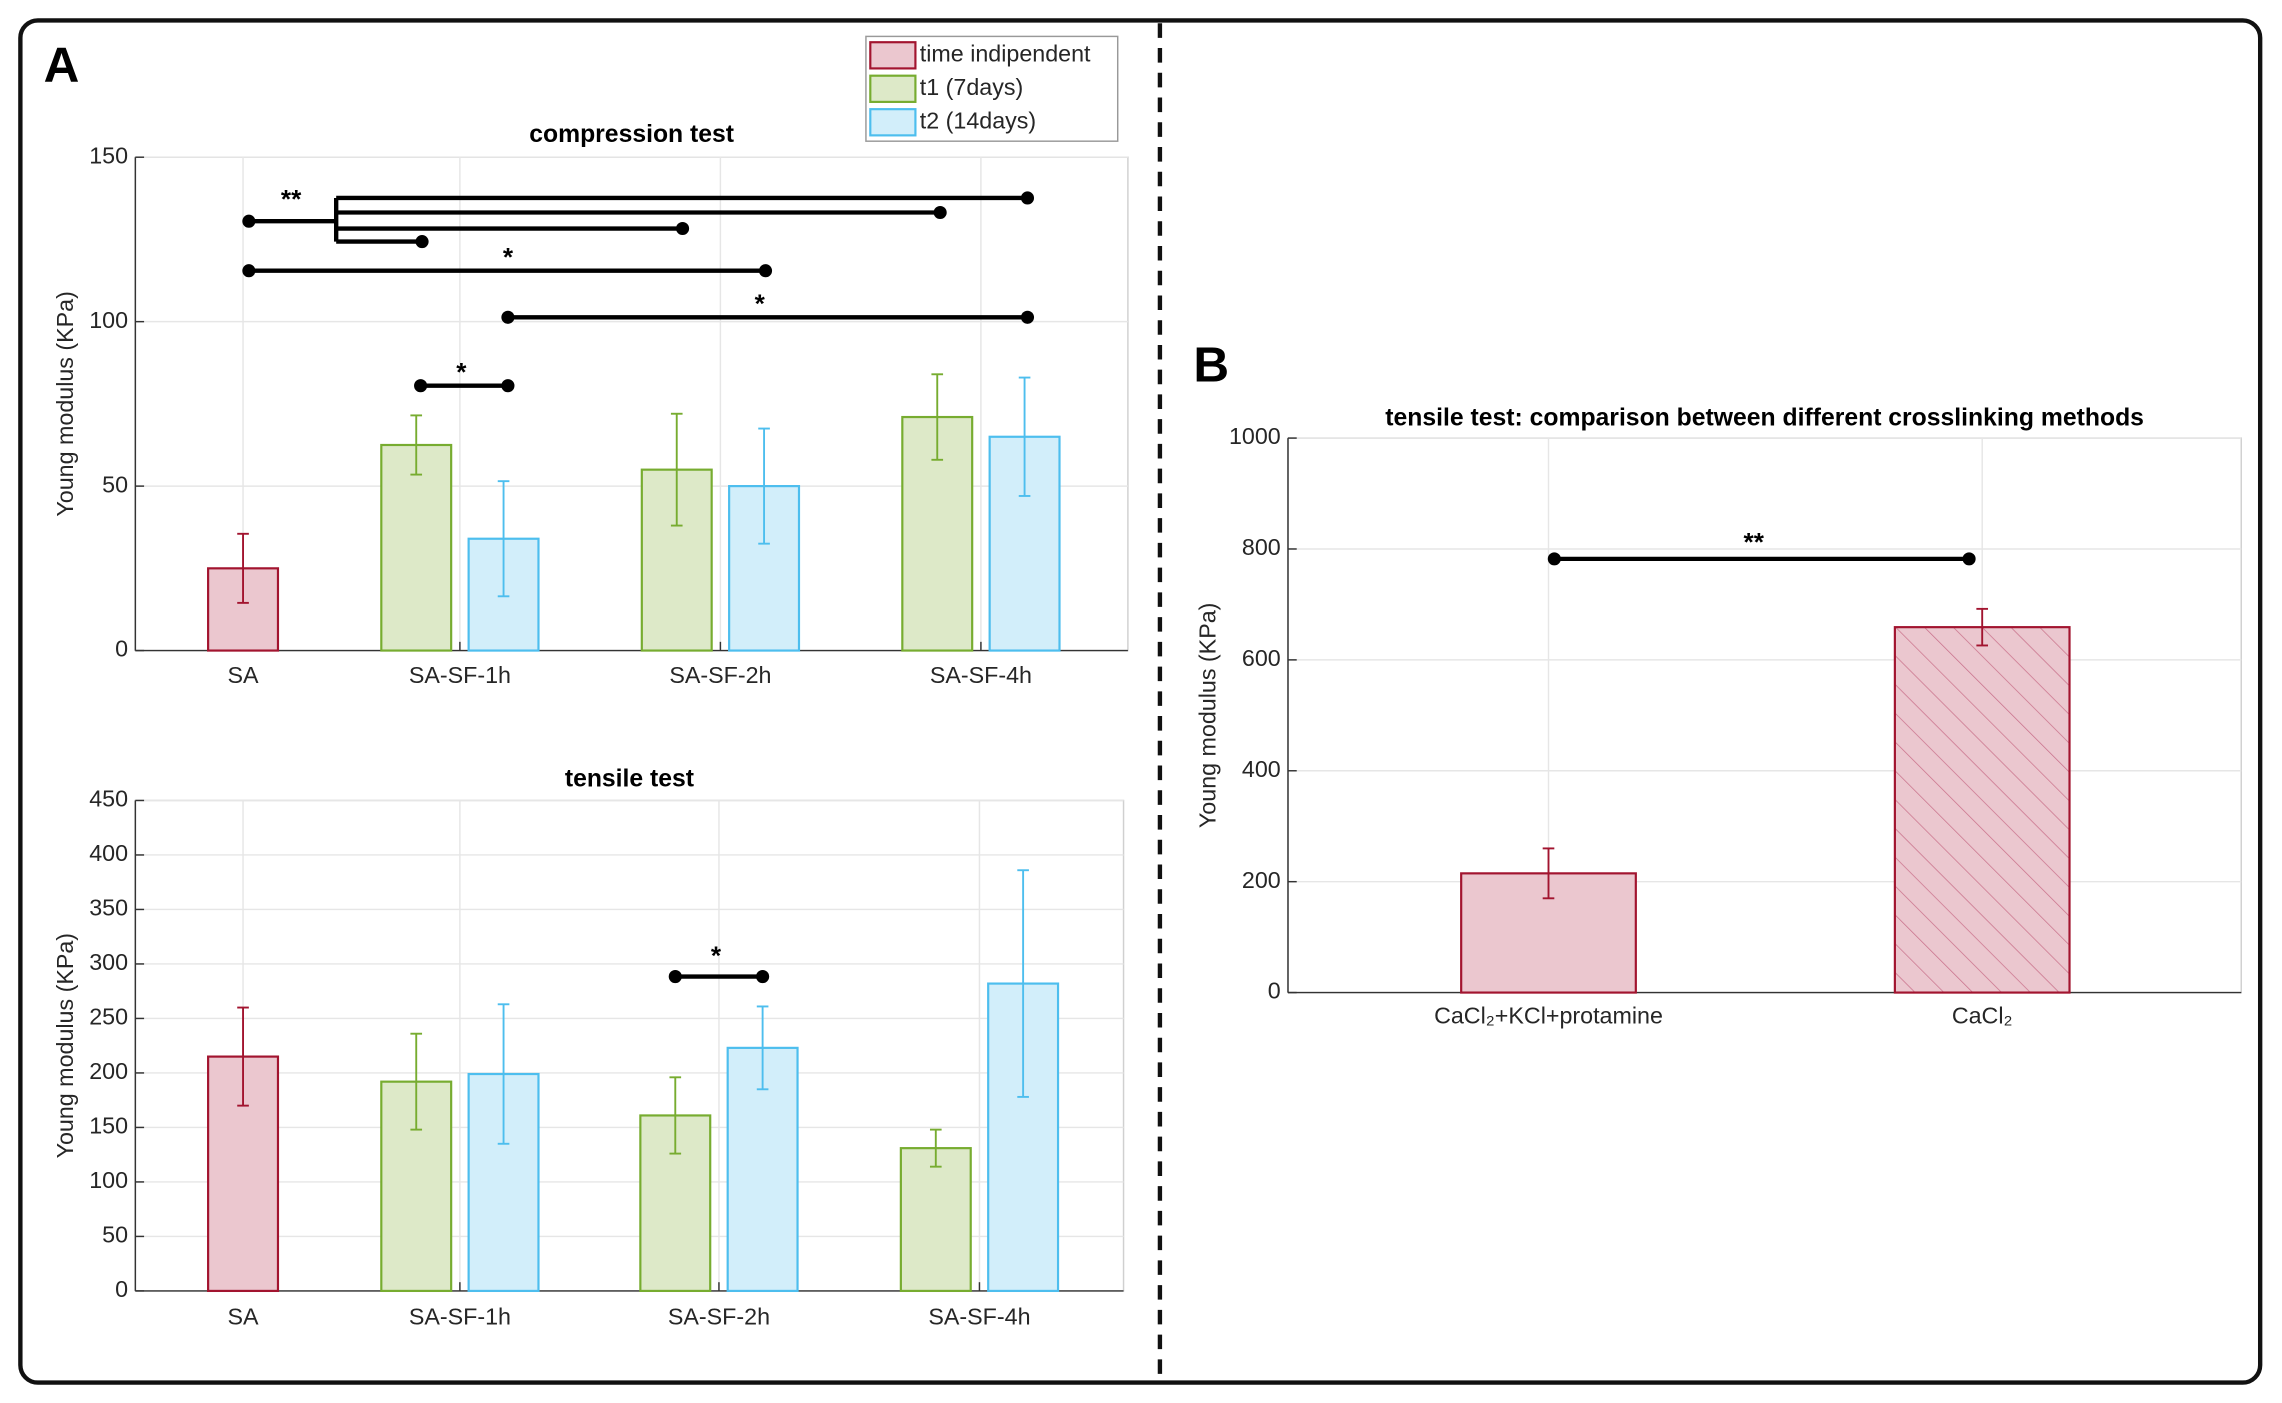  I want to click on y-tick-label: 1000, so click(1255, 436).